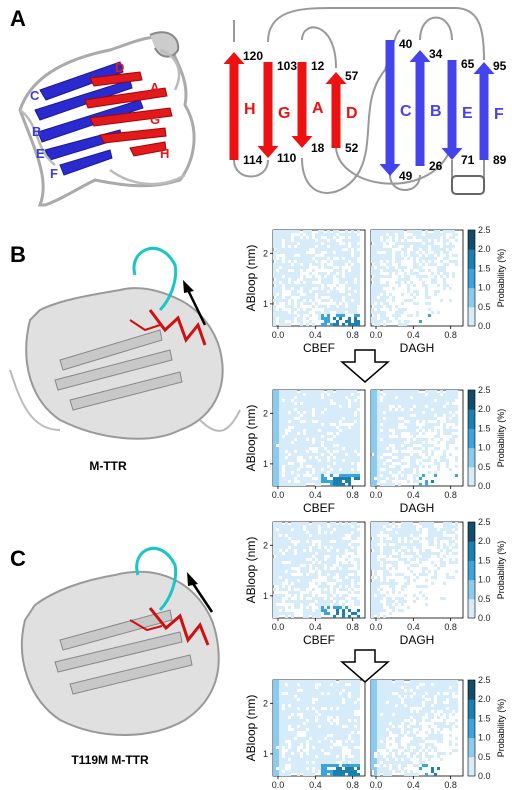 This screenshot has width=512, height=790. Describe the element at coordinates (119, 67) in the screenshot. I see `ribbon-label-d: D` at that location.